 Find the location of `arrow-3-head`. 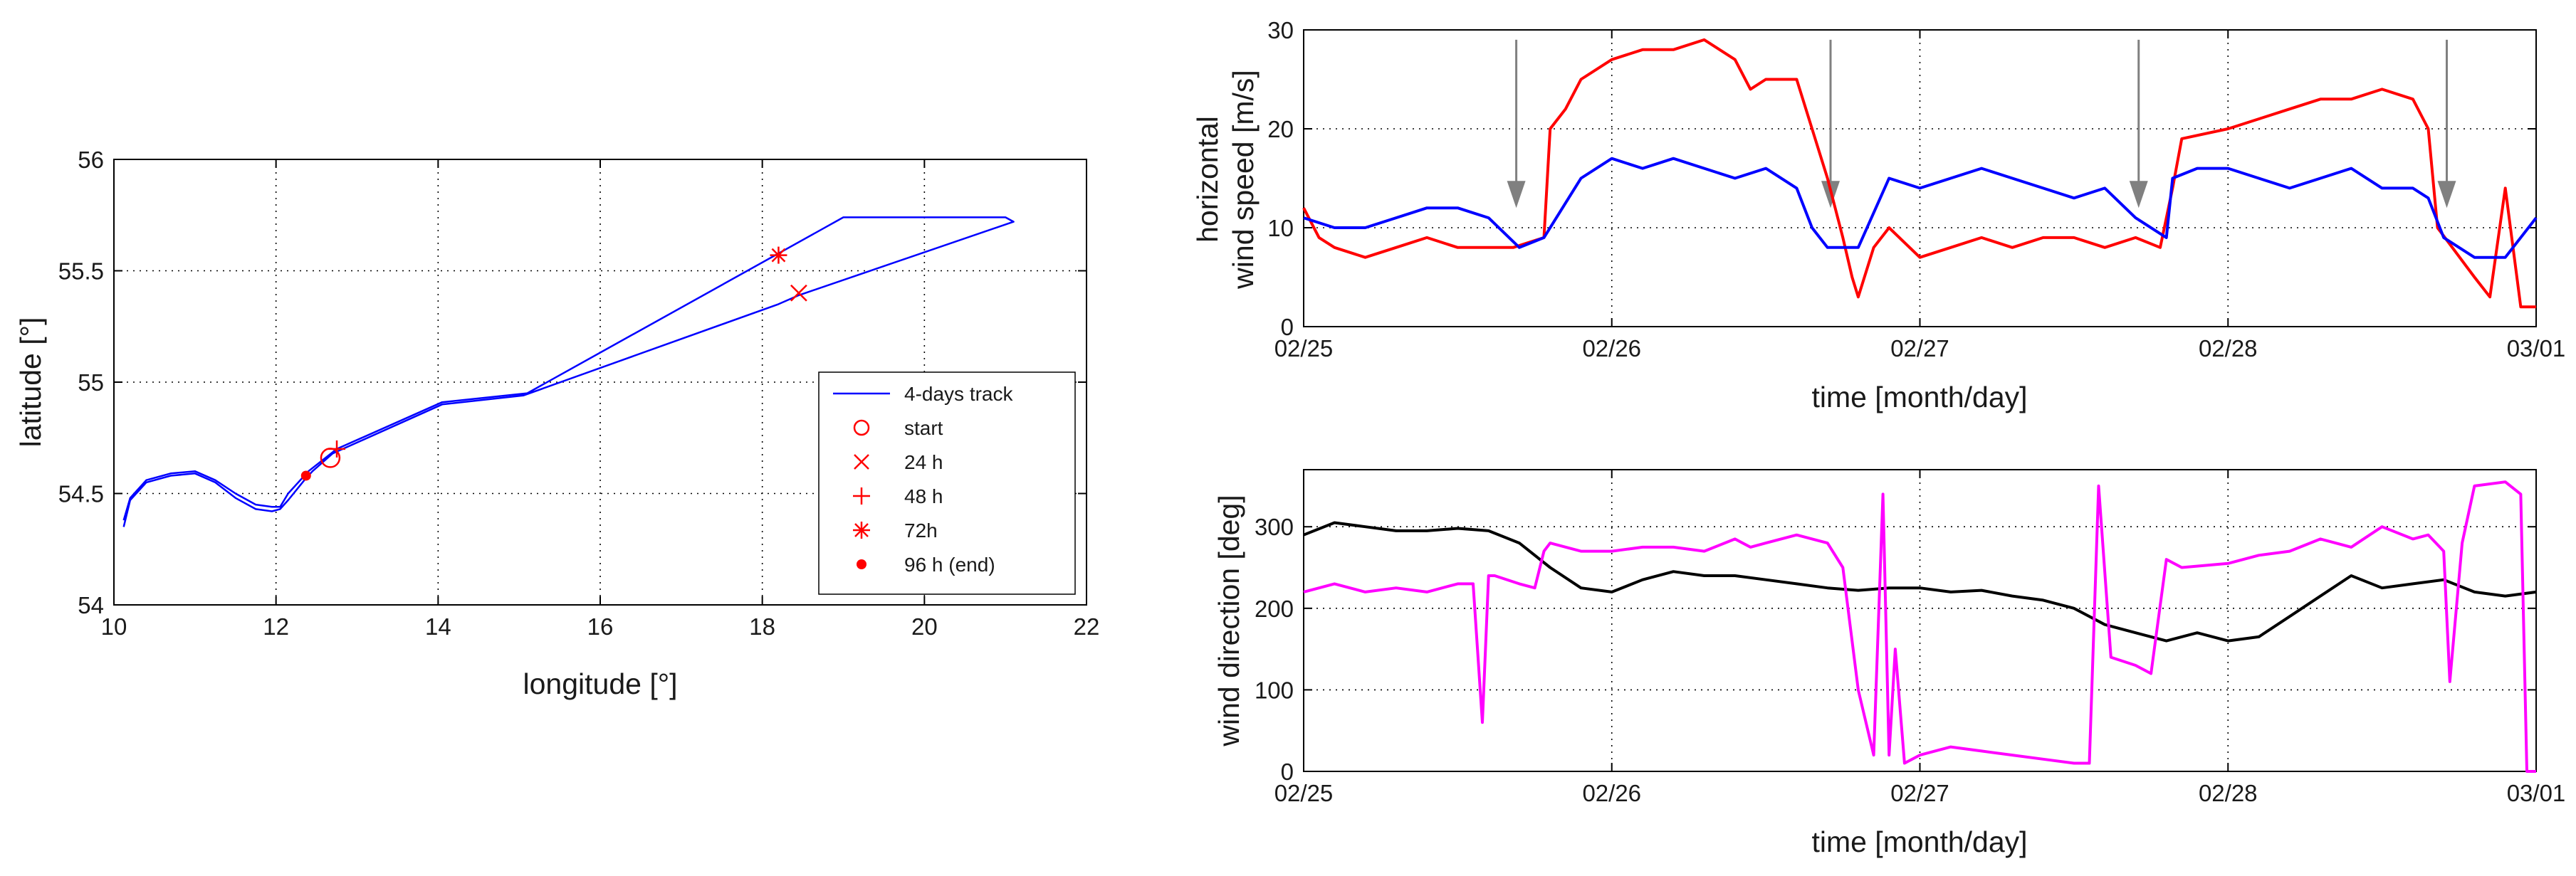

arrow-3-head is located at coordinates (2138, 195).